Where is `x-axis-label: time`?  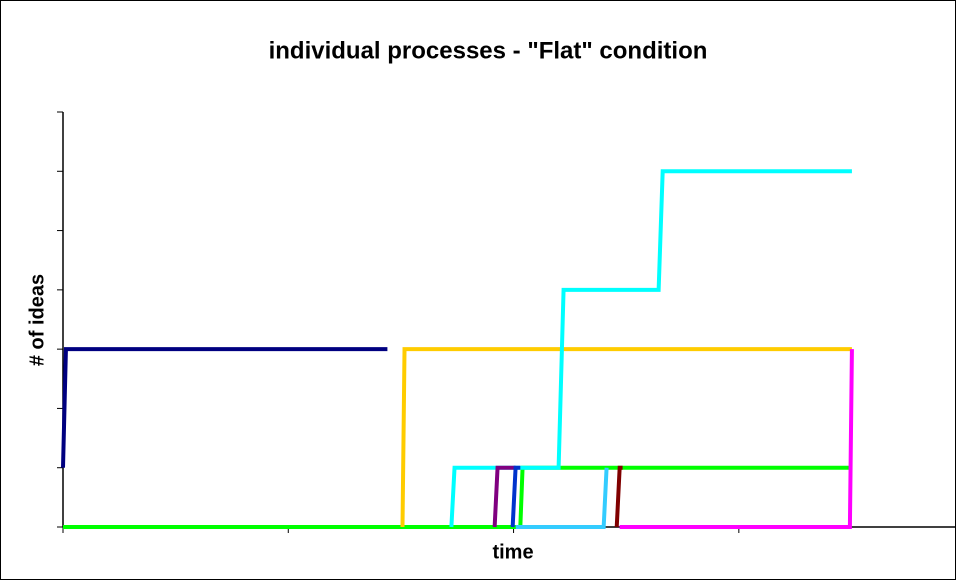 x-axis-label: time is located at coordinates (512, 552).